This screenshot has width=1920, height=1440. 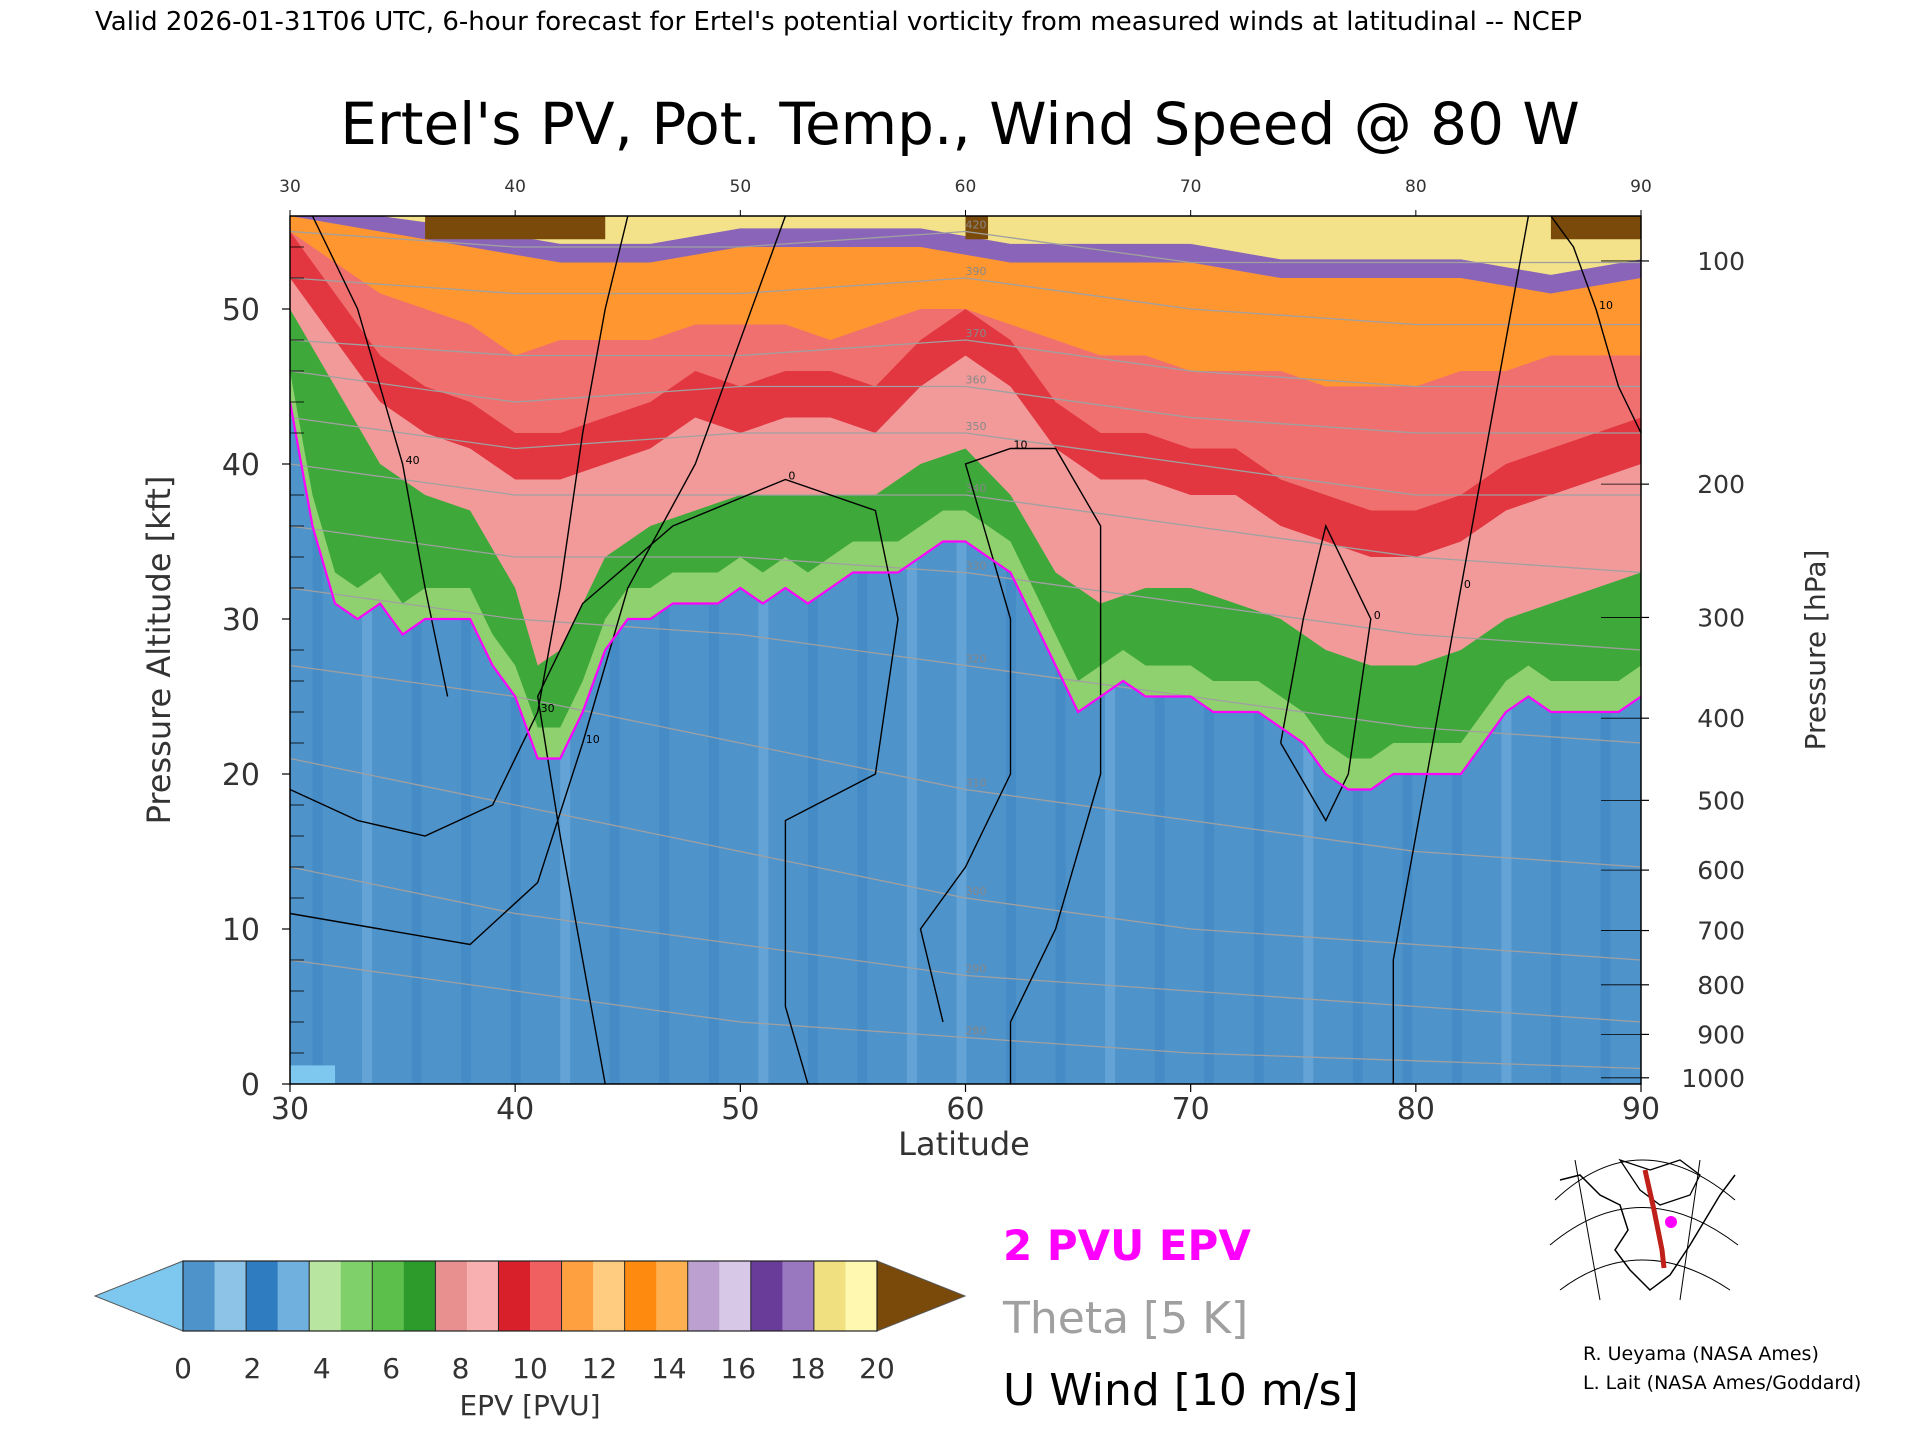 What do you see at coordinates (740, 1109) in the screenshot?
I see `x-tick-label: 50` at bounding box center [740, 1109].